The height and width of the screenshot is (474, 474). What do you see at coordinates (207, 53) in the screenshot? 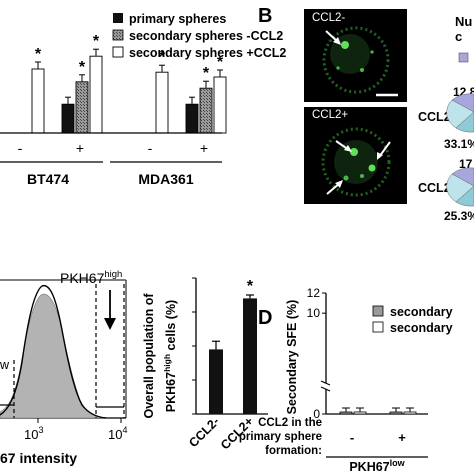
I see `legend-secondary-plus-label: secondary spheres +CCL2` at bounding box center [207, 53].